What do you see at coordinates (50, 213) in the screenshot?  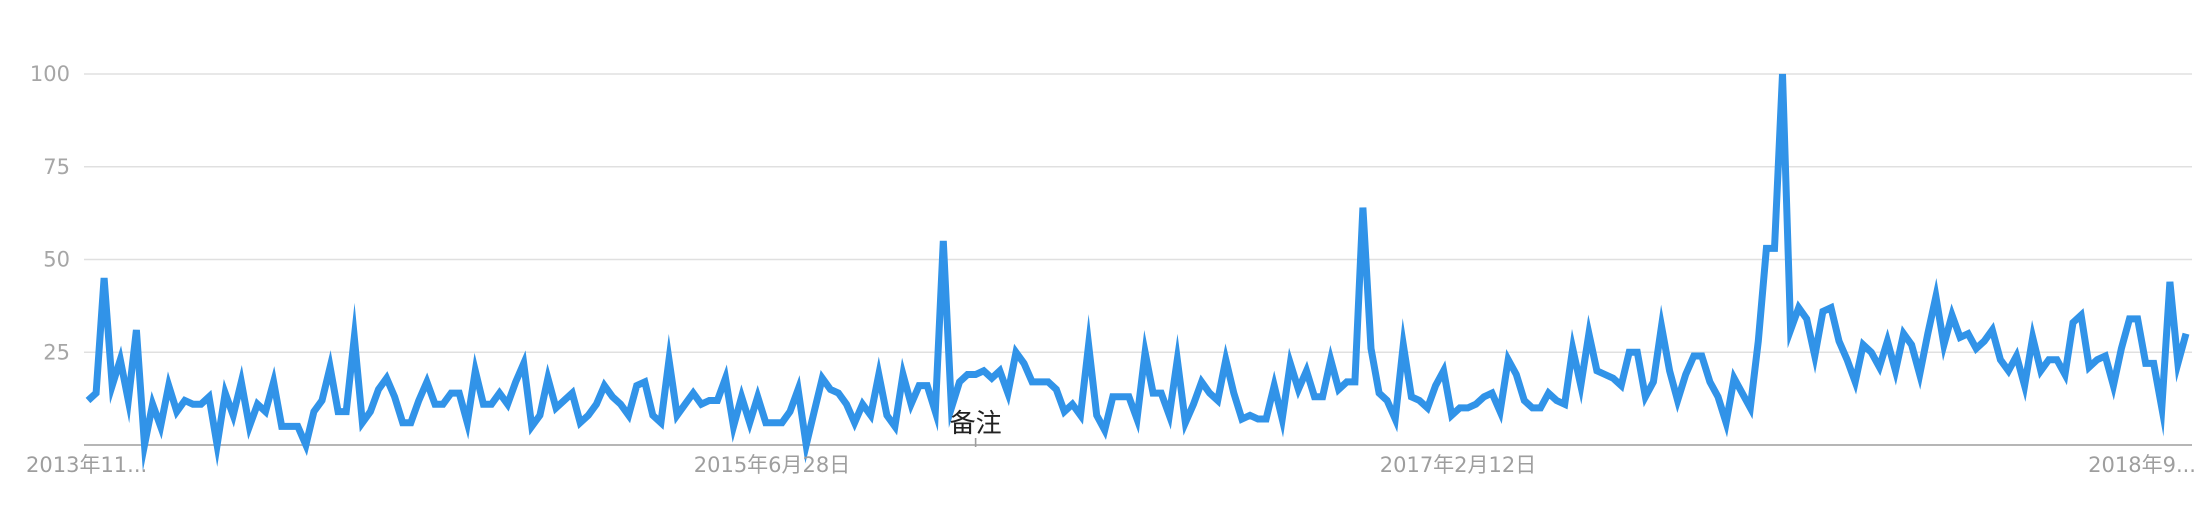 I see `y-axis-tick-labels: 25 50 75 100` at bounding box center [50, 213].